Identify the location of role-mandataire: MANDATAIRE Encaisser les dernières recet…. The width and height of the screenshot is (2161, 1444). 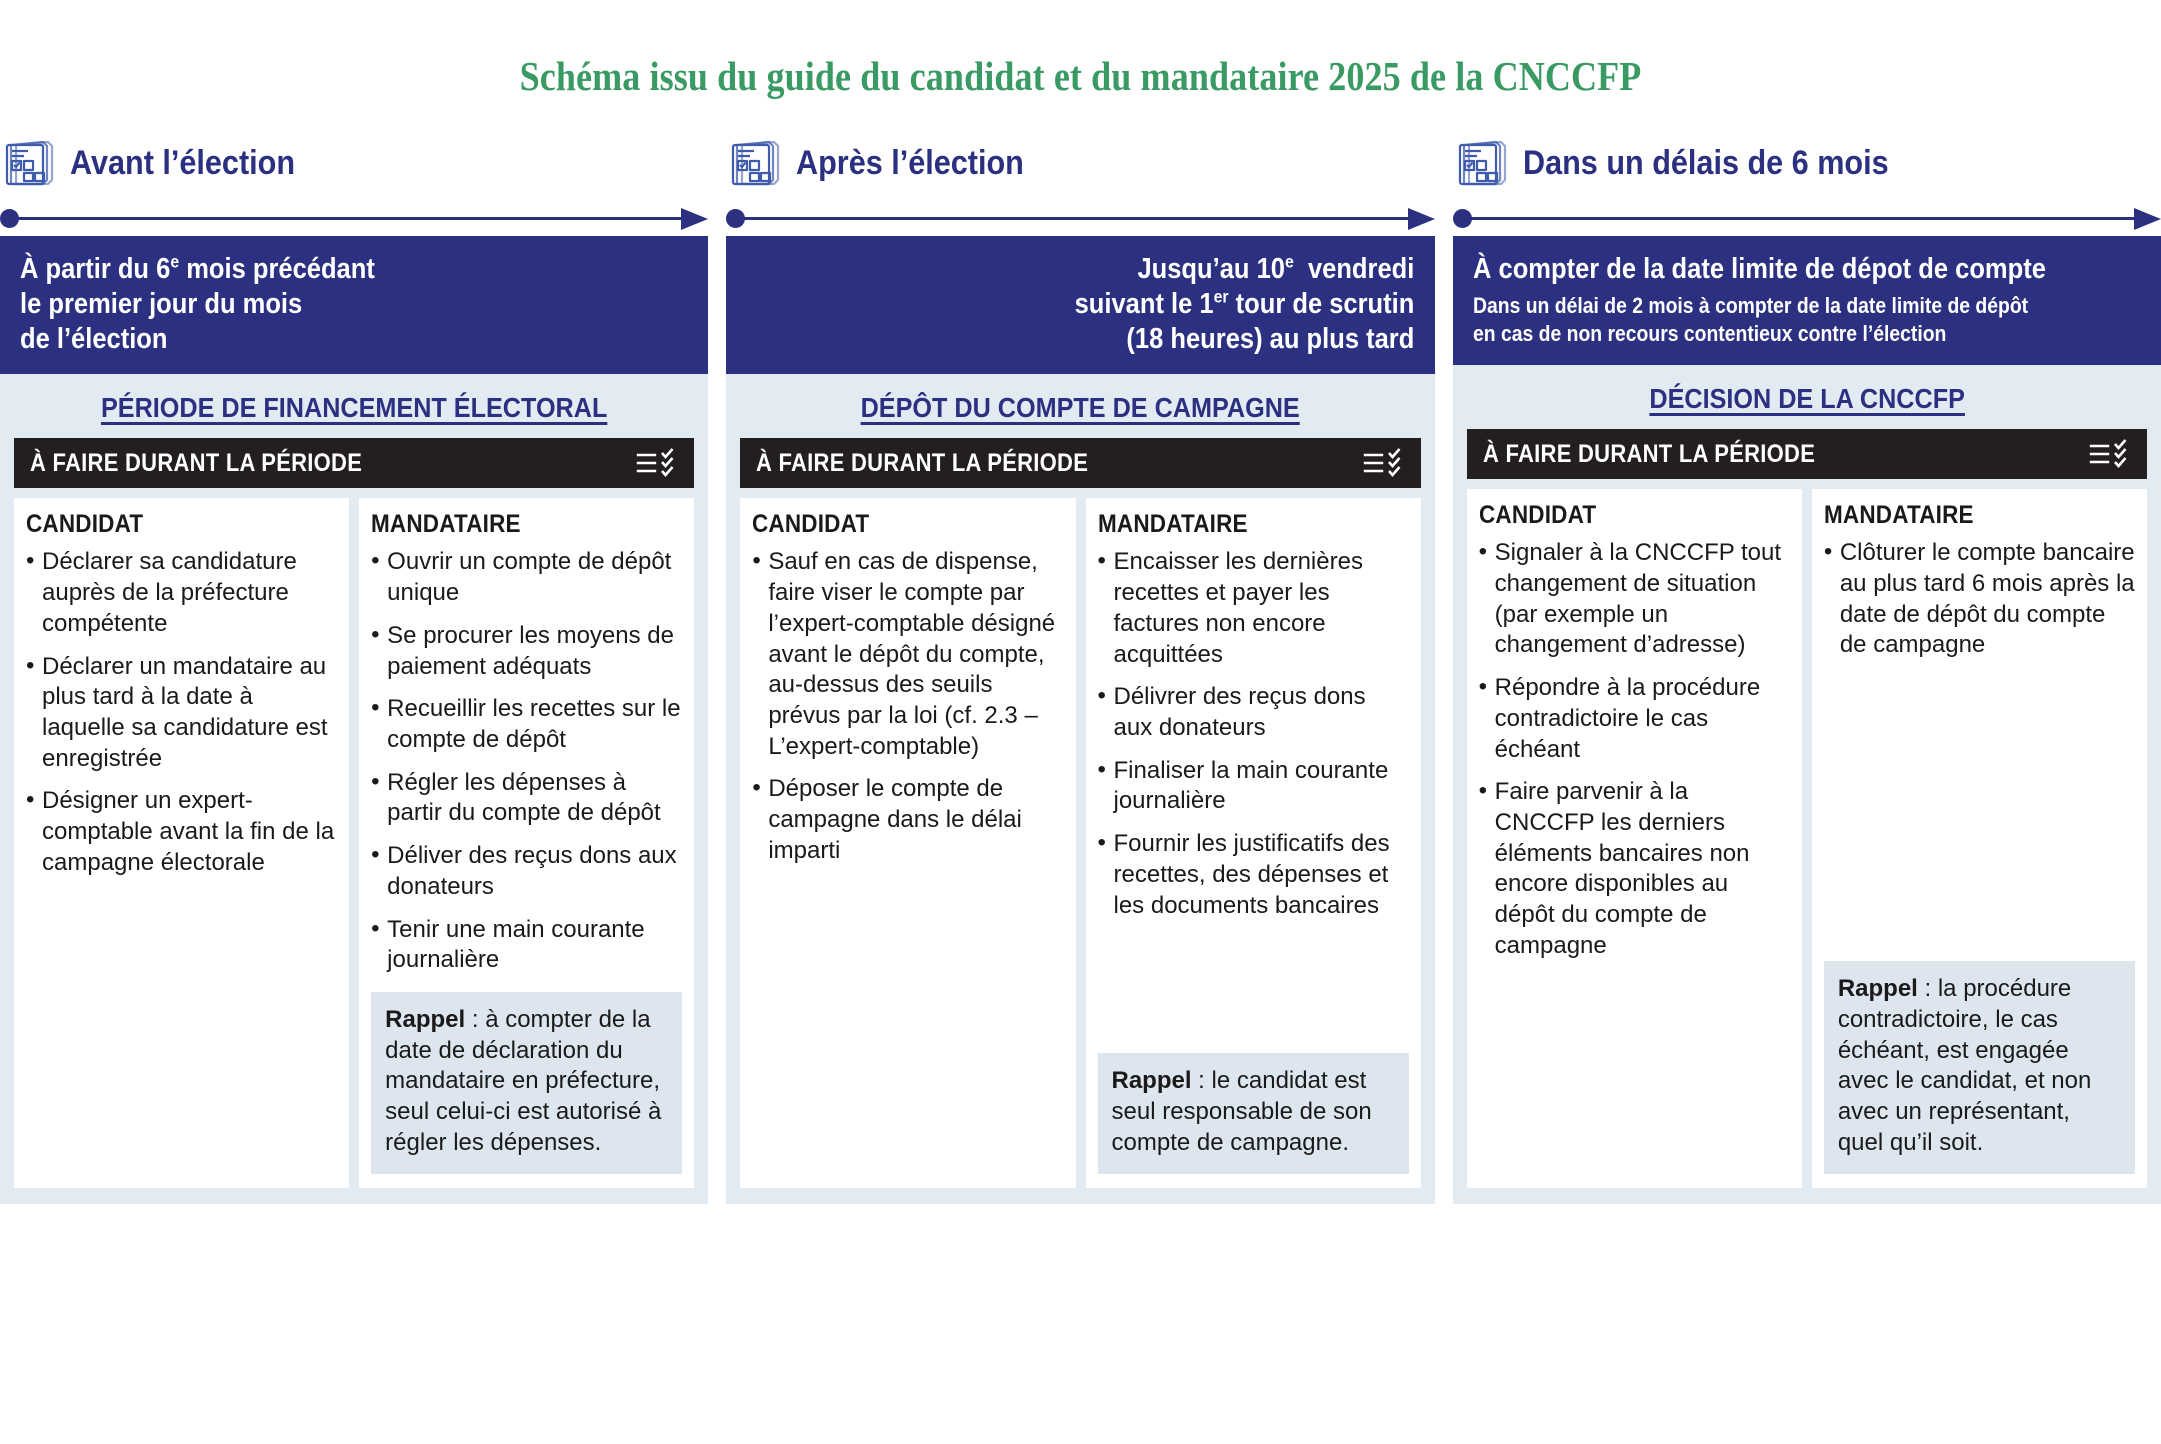
(1253, 843).